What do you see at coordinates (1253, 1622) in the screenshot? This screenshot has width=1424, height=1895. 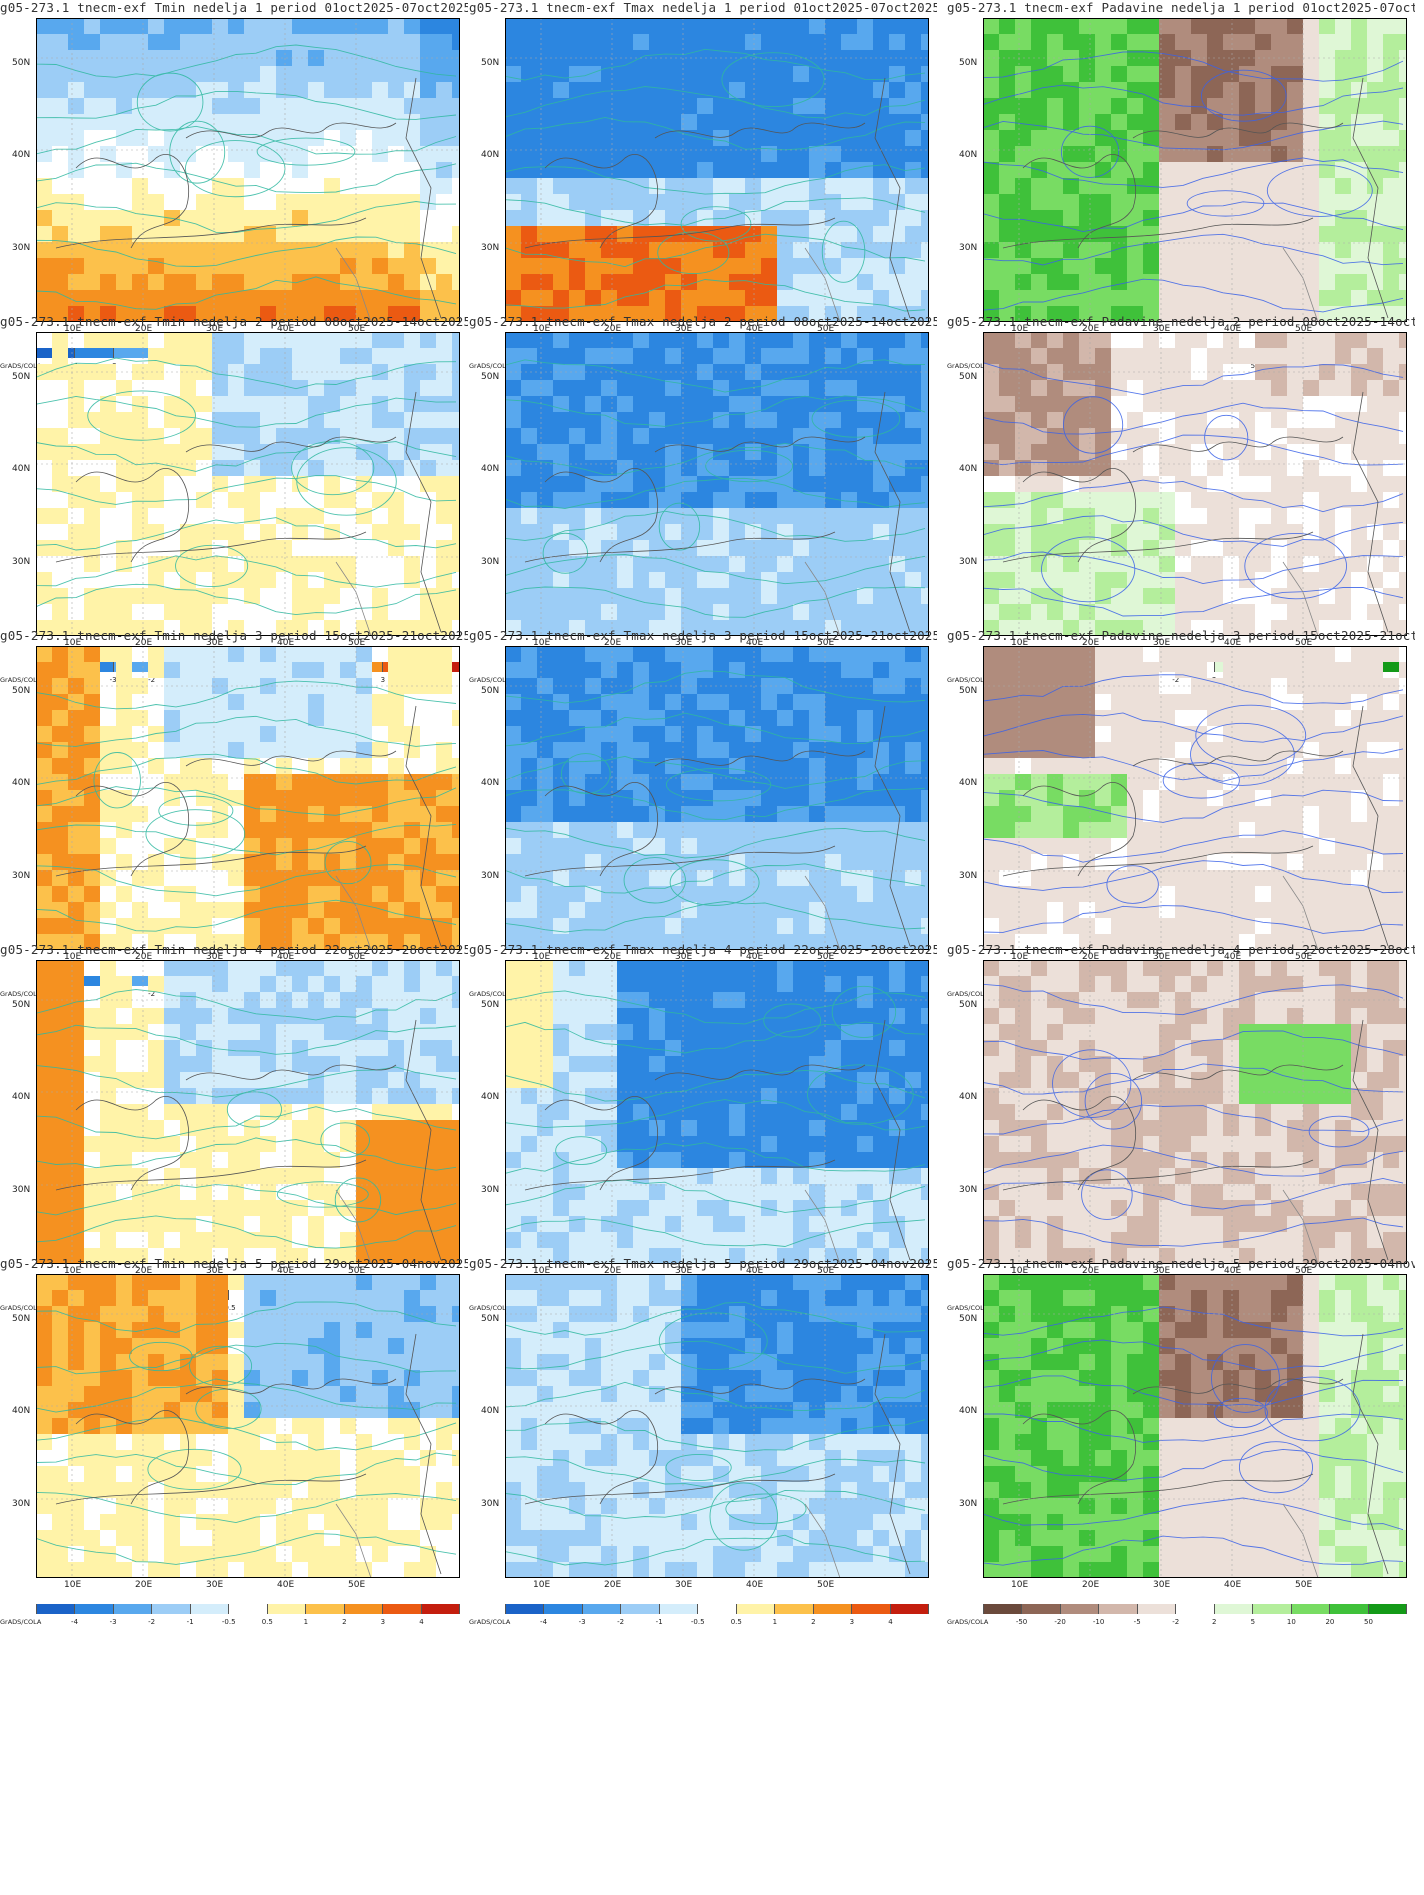 I see `color-bar-tick: 5` at bounding box center [1253, 1622].